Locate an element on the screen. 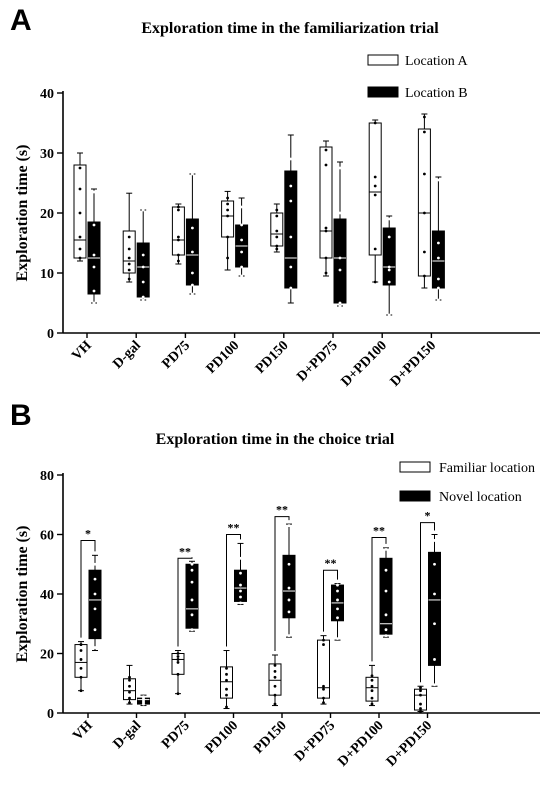  y-tick-label: 0 is located at coordinates (50, 334).